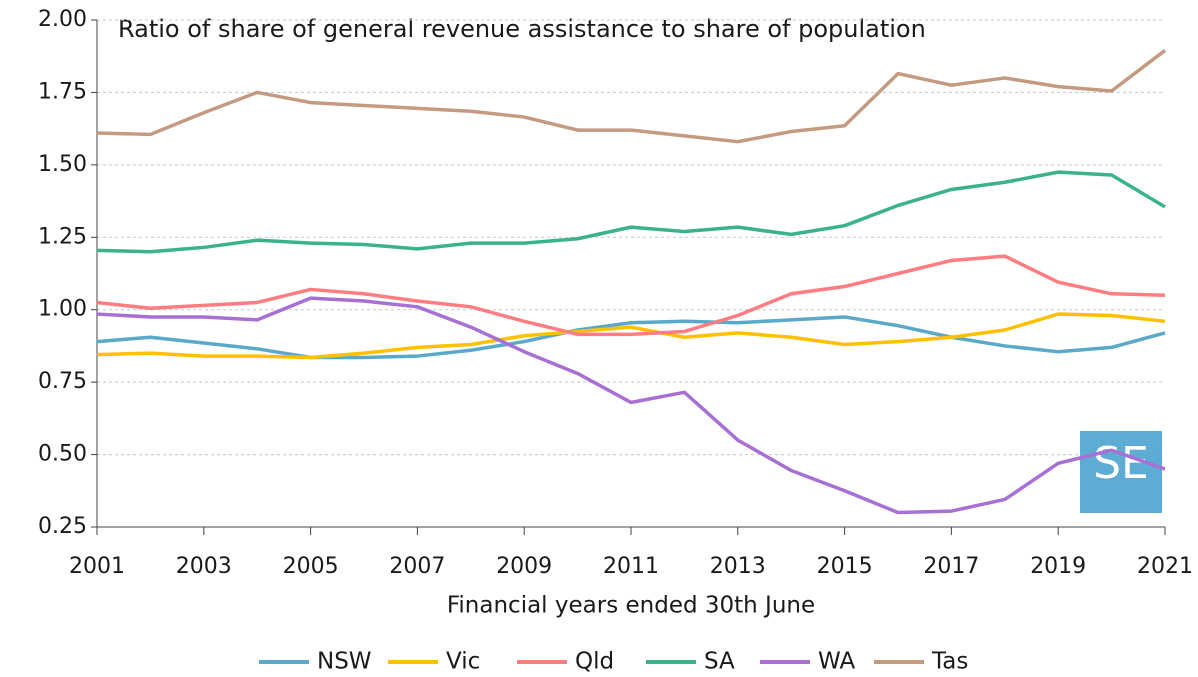  Describe the element at coordinates (949, 662) in the screenshot. I see `legend-label: Tas` at that location.